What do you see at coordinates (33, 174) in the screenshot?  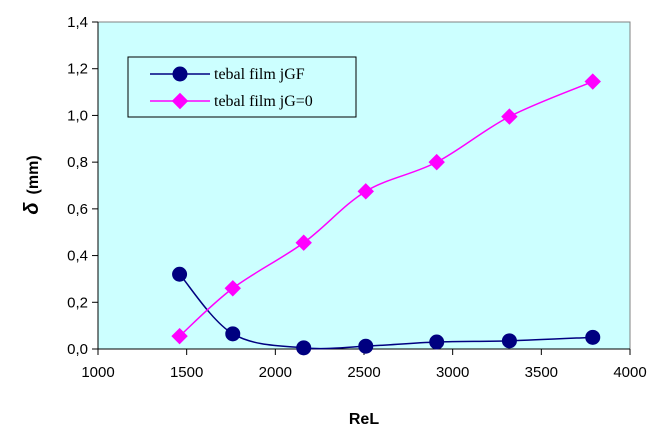 I see `y-axis-title-unit: (mm)` at bounding box center [33, 174].